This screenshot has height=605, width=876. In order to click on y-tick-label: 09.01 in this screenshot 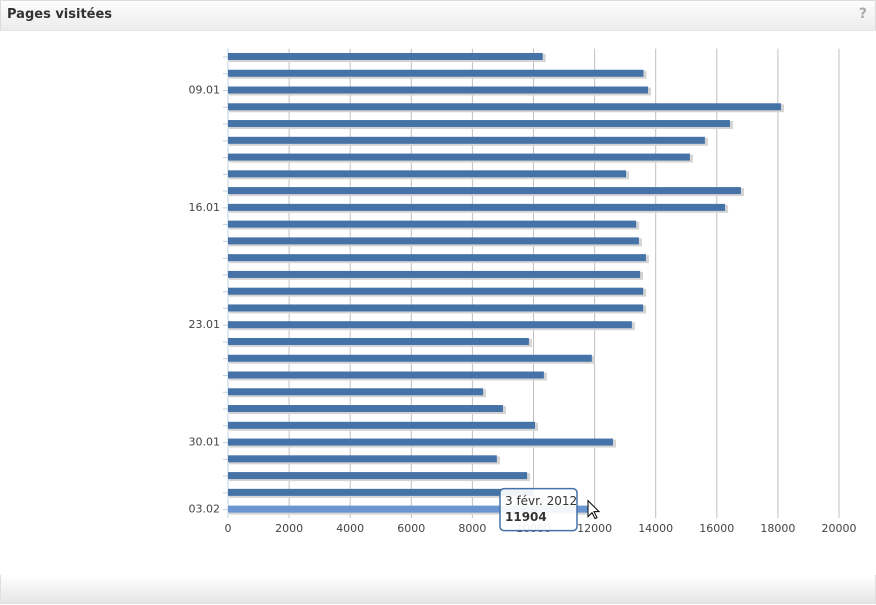, I will do `click(205, 90)`.